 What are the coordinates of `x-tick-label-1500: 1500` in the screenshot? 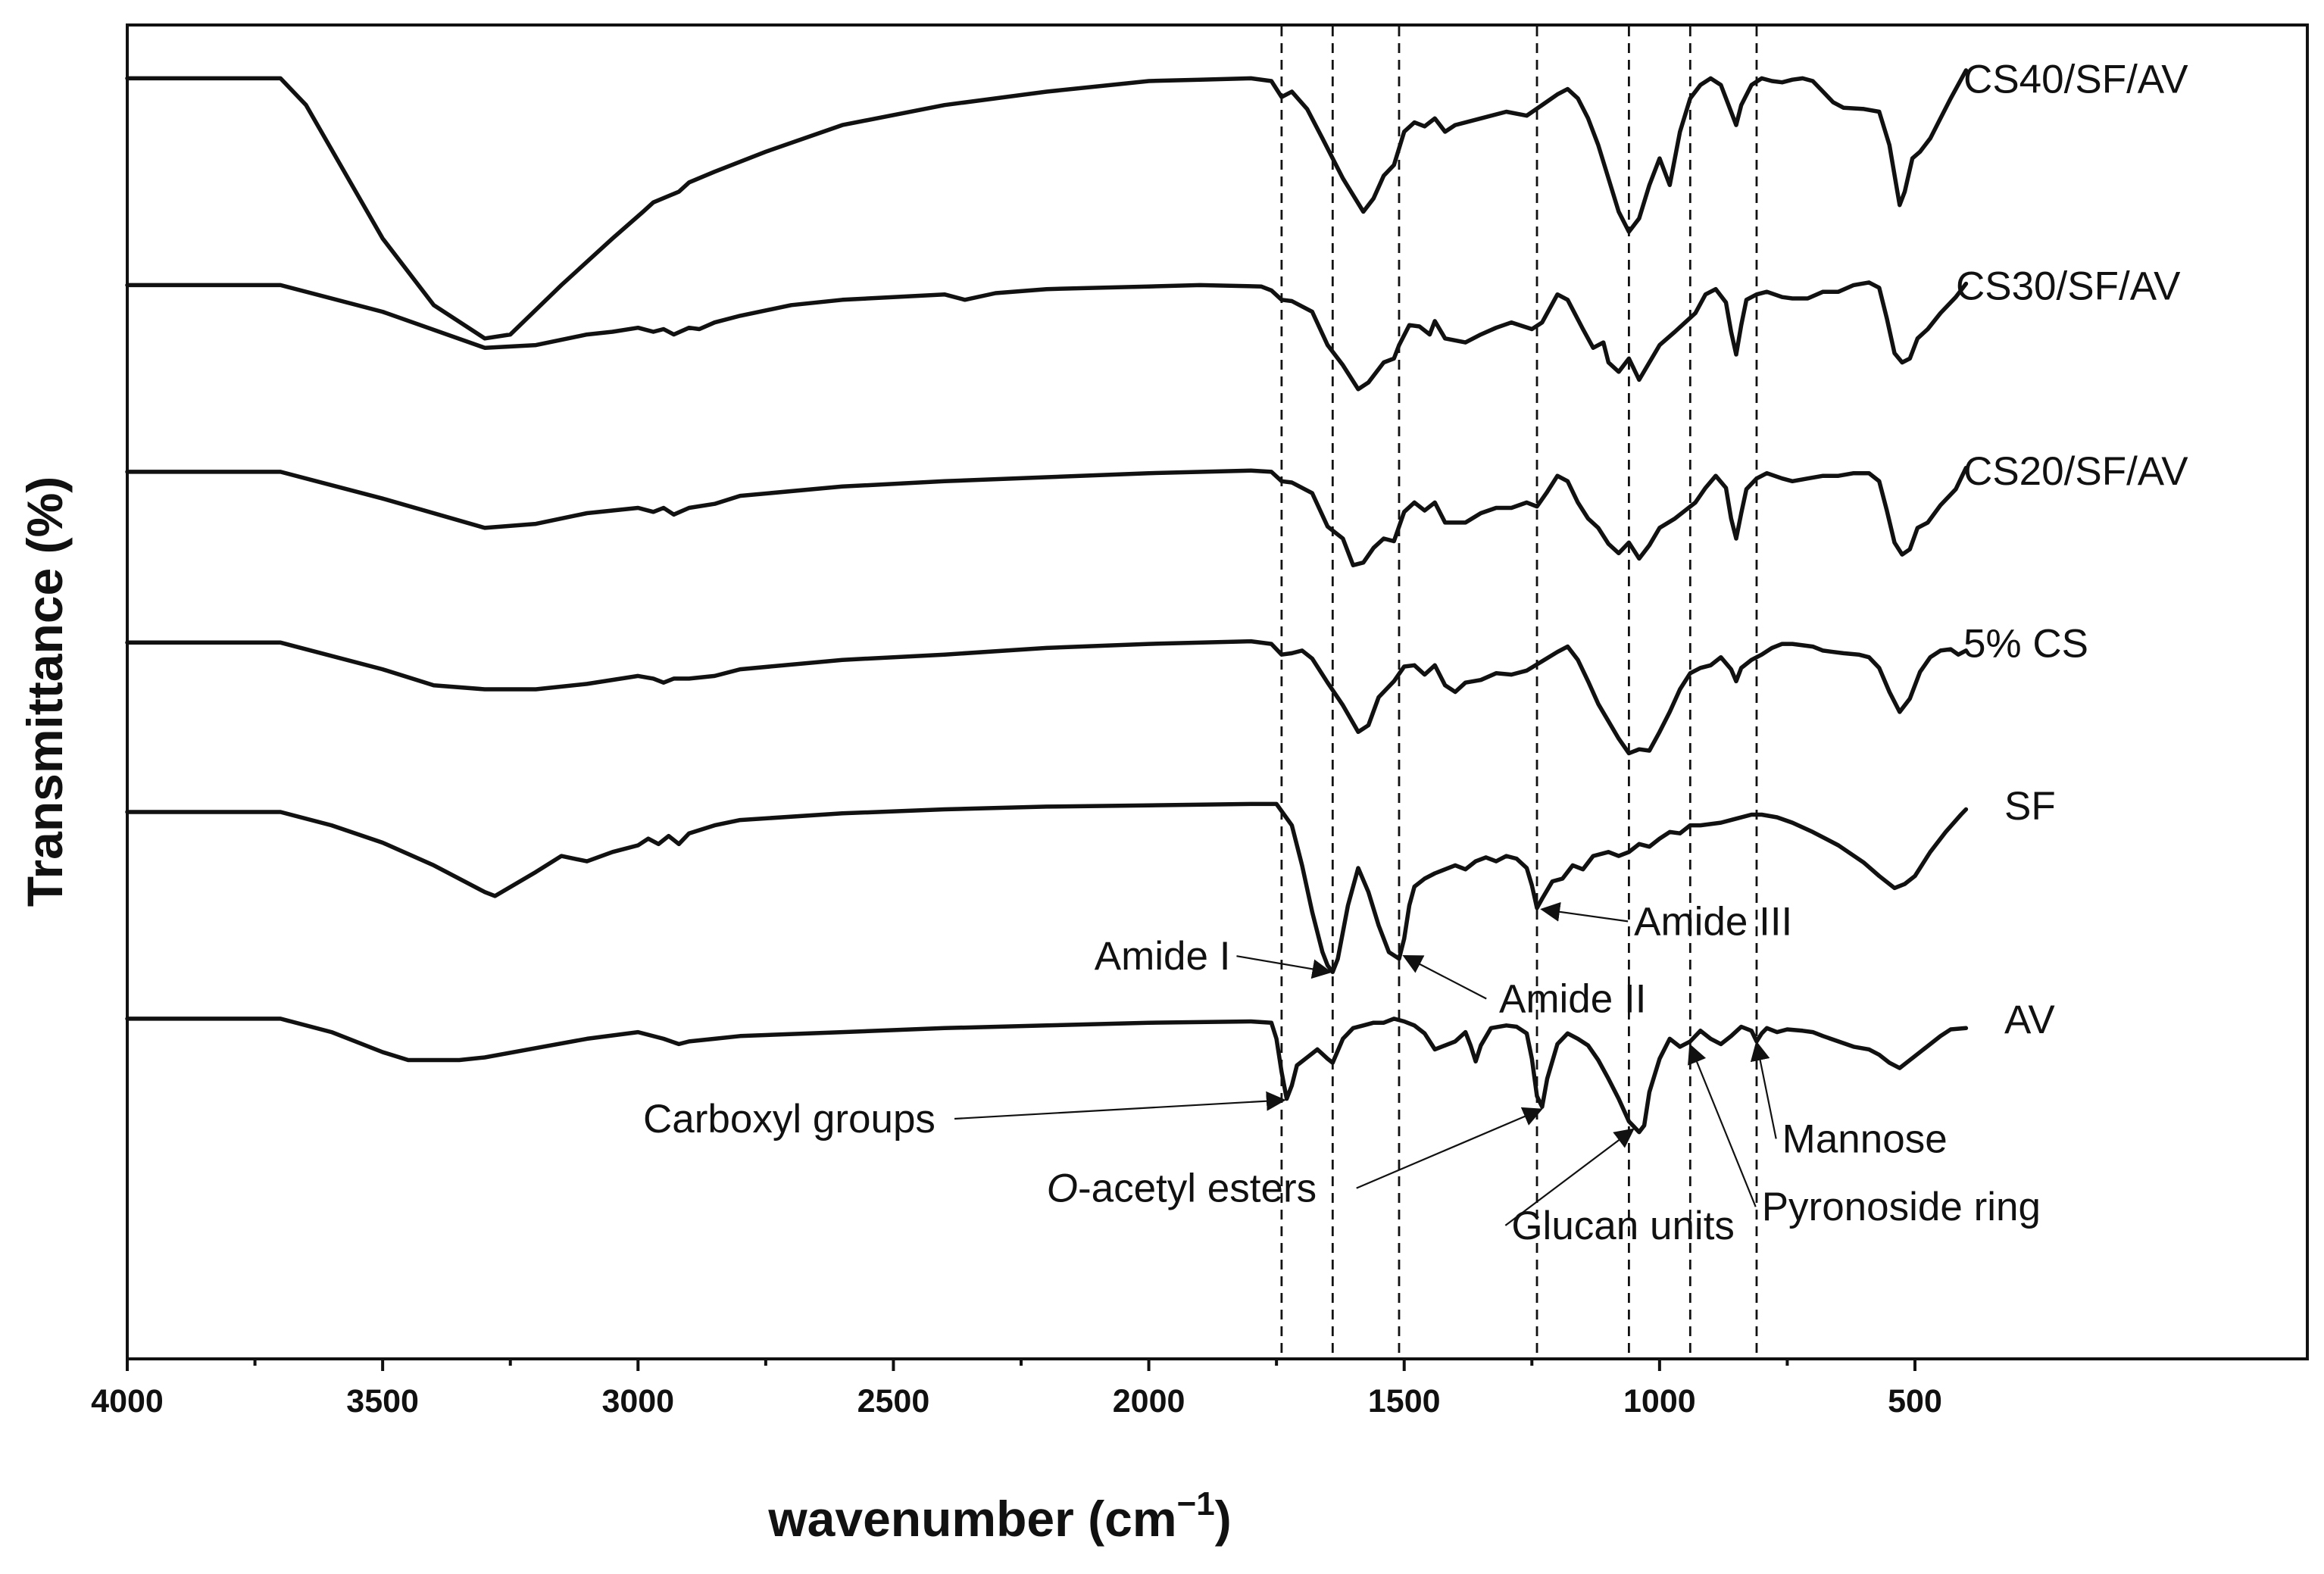 It's located at (1404, 1401).